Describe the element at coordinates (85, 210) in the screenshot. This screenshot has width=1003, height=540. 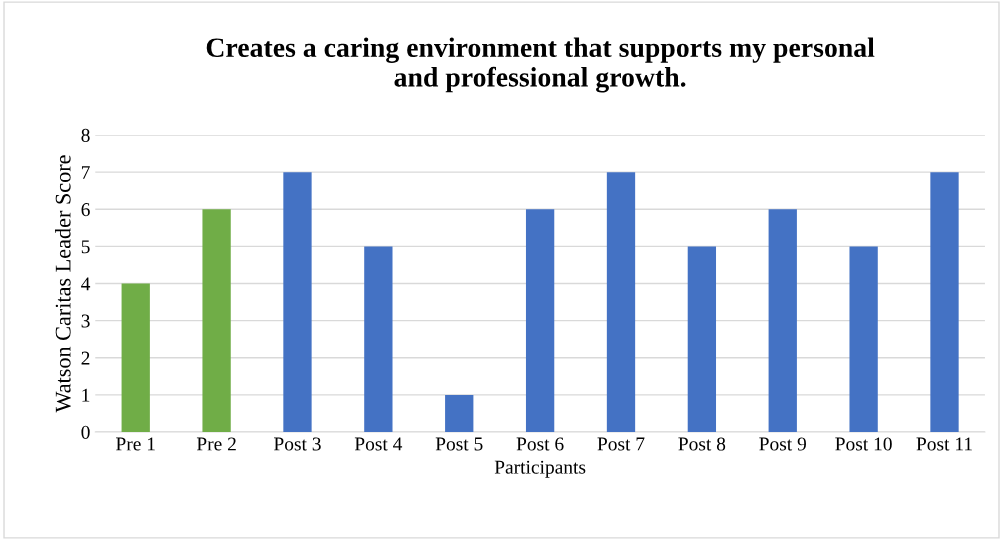
I see `y-tick-label: 6` at that location.